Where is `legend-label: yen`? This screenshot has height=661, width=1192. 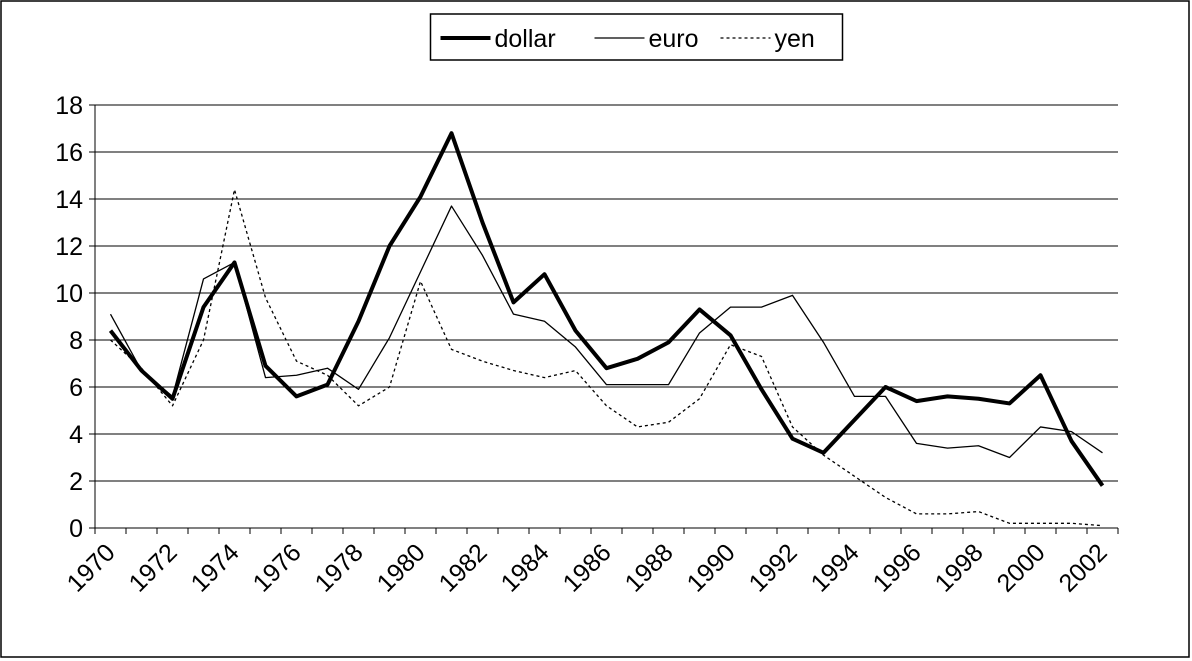 legend-label: yen is located at coordinates (795, 39).